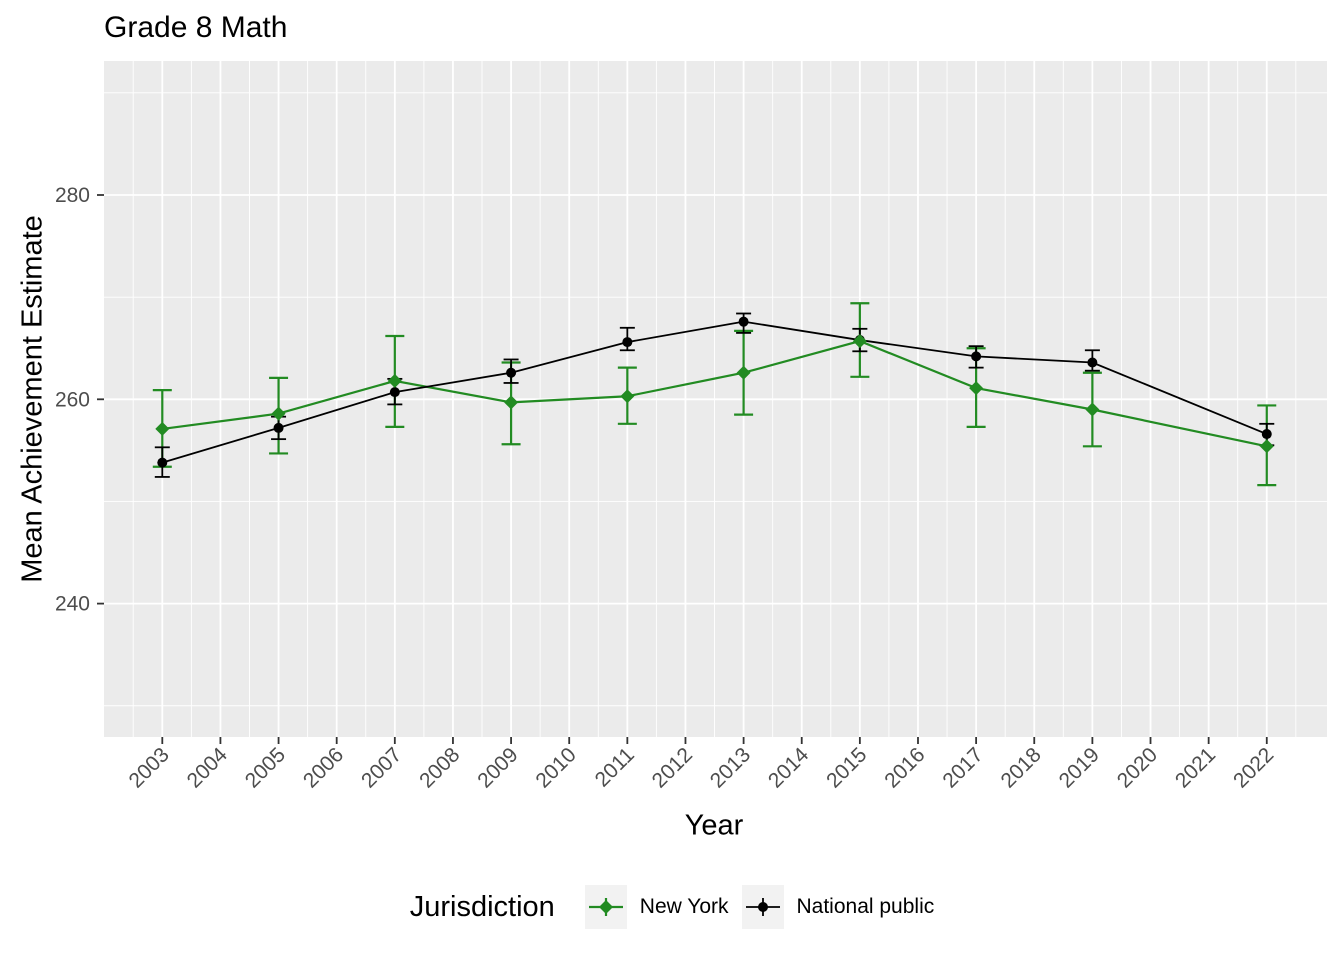 The width and height of the screenshot is (1344, 960). Describe the element at coordinates (714, 825) in the screenshot. I see `x-axis-title: Year` at that location.